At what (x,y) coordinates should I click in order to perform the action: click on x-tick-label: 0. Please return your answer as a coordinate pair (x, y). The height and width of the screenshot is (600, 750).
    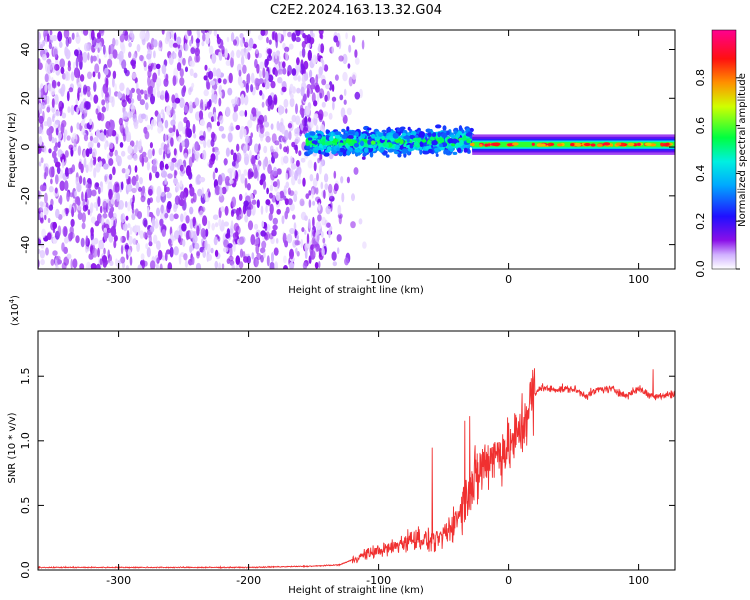
    Looking at the image, I should click on (508, 580).